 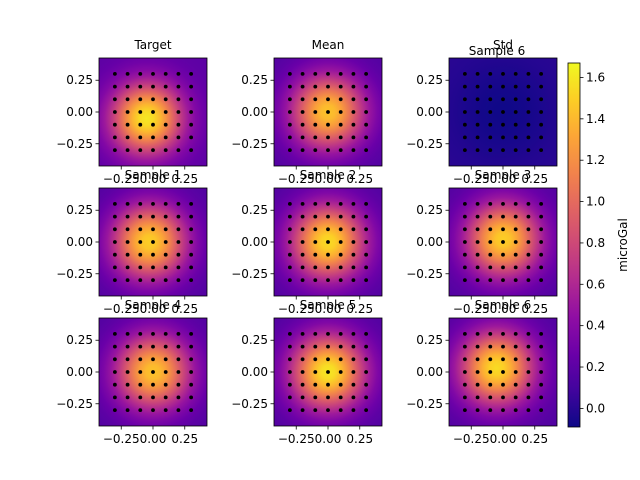 What do you see at coordinates (471, 439) in the screenshot?
I see `x-tick-label: −0.25` at bounding box center [471, 439].